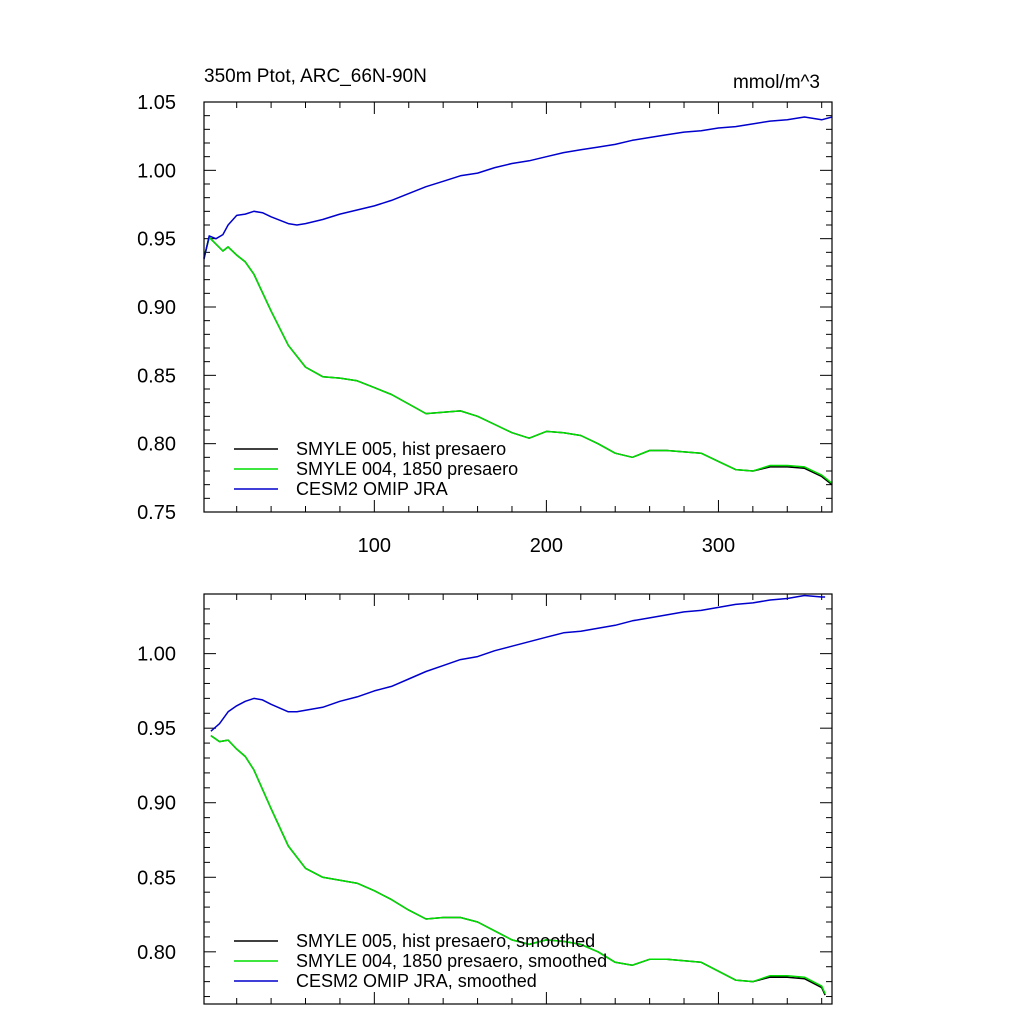 The image size is (1024, 1024). What do you see at coordinates (156, 513) in the screenshot?
I see `top-chart-ytick-label: 0.75` at bounding box center [156, 513].